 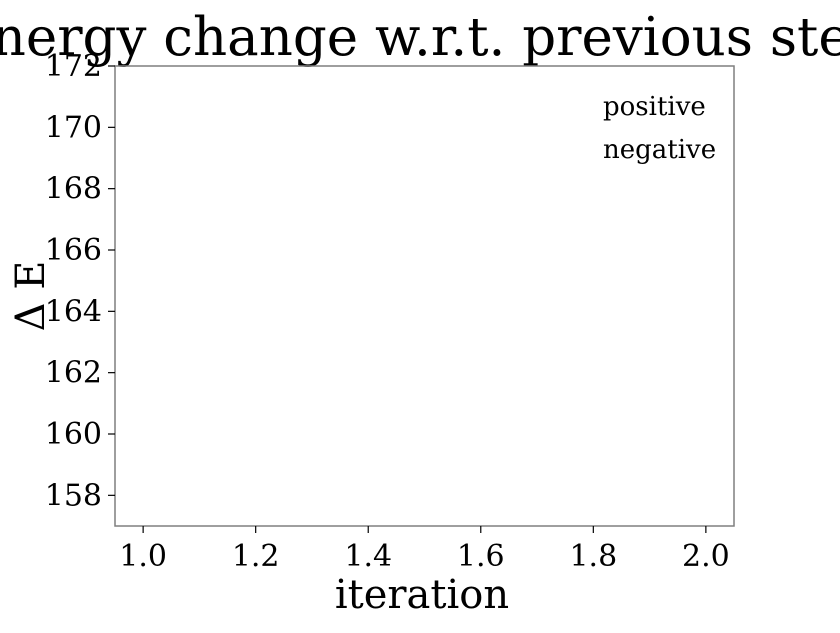 I want to click on y-axis: 158 160 162 164 166 168 170 172, so click(x=80, y=281).